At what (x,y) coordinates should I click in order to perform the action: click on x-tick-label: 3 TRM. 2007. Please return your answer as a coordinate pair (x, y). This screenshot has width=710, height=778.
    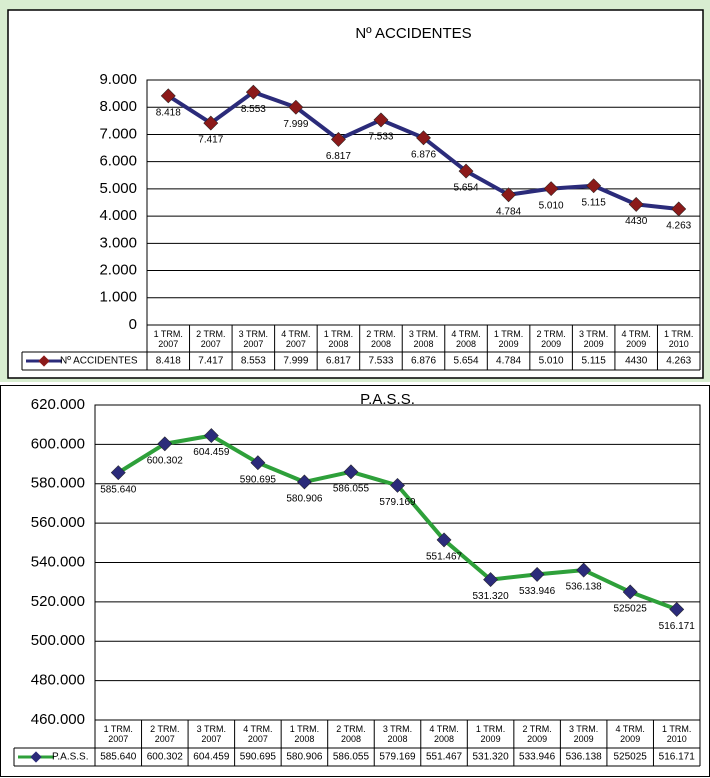
    Looking at the image, I should click on (211, 734).